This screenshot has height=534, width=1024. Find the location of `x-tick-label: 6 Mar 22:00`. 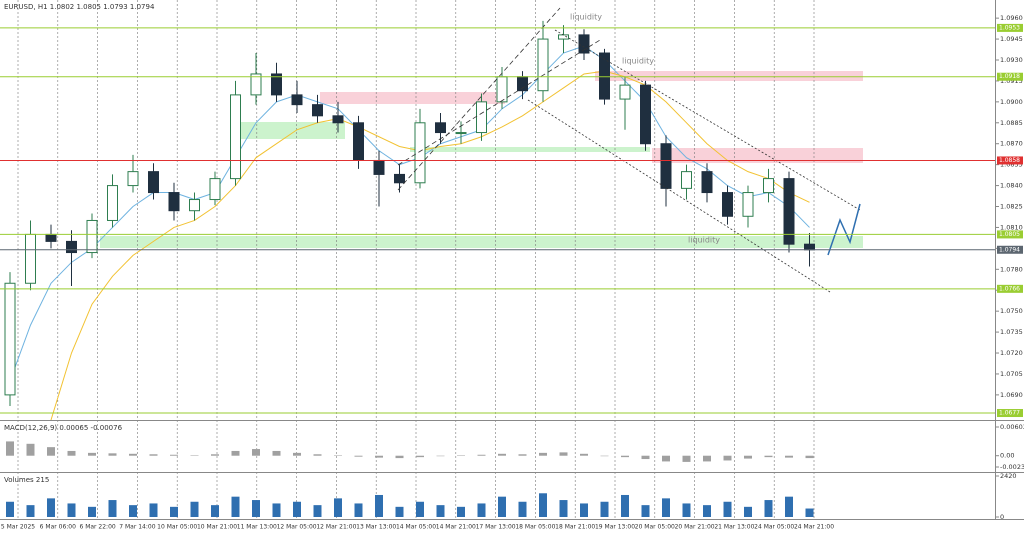

x-tick-label: 6 Mar 22:00 is located at coordinates (97, 527).